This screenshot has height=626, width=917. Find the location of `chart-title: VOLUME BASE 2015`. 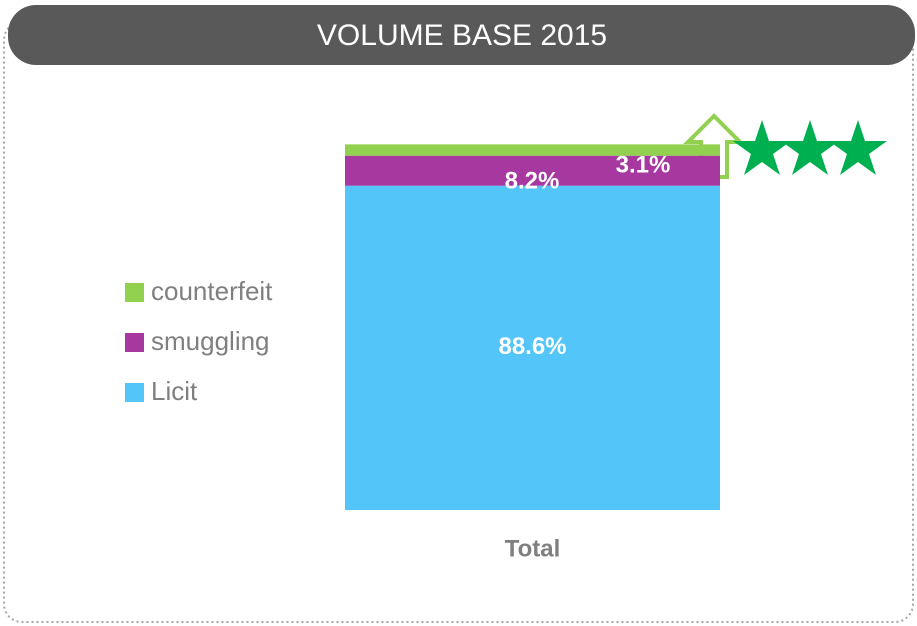

chart-title: VOLUME BASE 2015 is located at coordinates (462, 35).